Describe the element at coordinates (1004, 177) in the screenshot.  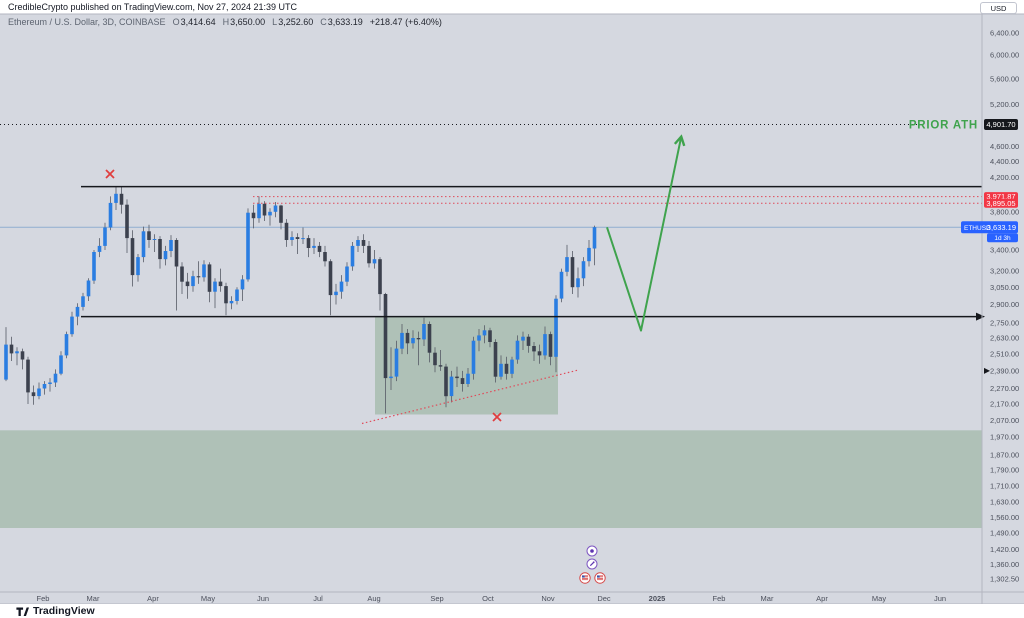
I see `price-axis-label: 4,200.00` at that location.